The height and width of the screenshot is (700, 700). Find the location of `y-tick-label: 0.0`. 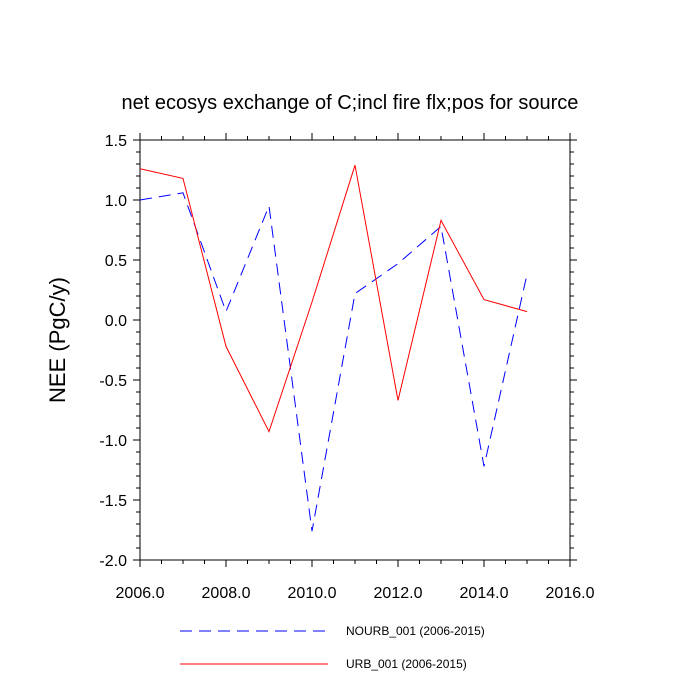

y-tick-label: 0.0 is located at coordinates (116, 321).